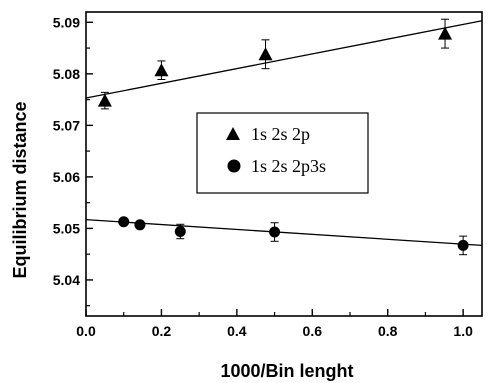 Image resolution: width=488 pixels, height=383 pixels. I want to click on x-tick-label: 0.8, so click(388, 331).